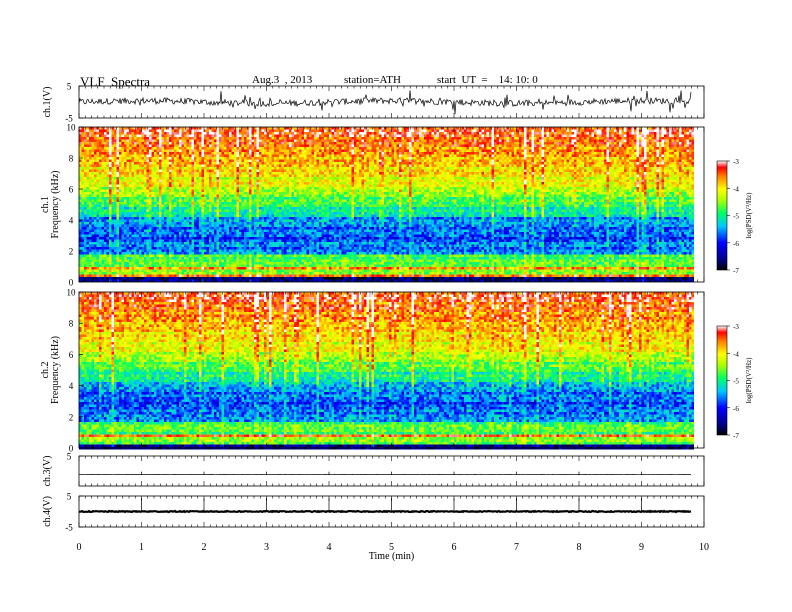 This screenshot has height=612, width=792. Describe the element at coordinates (385, 511) in the screenshot. I see `ch4-wave-trace` at that location.